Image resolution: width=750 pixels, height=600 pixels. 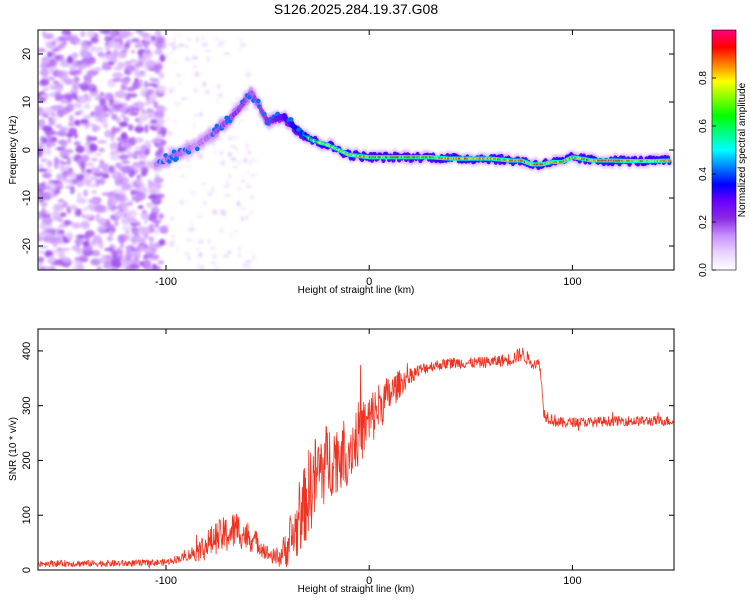 What do you see at coordinates (27, 150) in the screenshot?
I see `spectrogram-y-tick-label: 0` at bounding box center [27, 150].